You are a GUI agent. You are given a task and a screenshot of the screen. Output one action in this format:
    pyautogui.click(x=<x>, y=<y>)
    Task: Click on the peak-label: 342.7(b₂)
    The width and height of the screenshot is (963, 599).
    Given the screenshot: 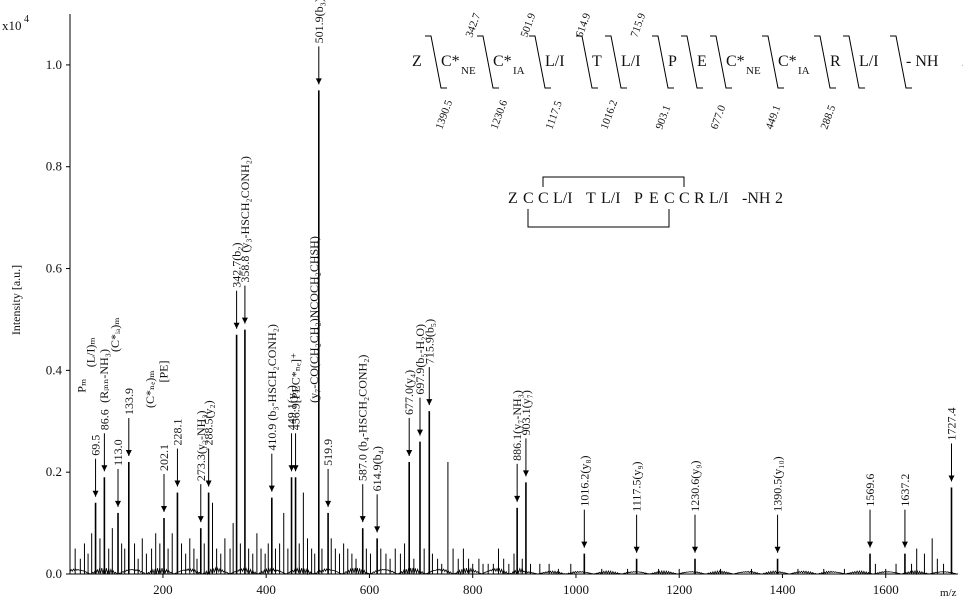 What is the action you would take?
    pyautogui.click(x=237, y=265)
    